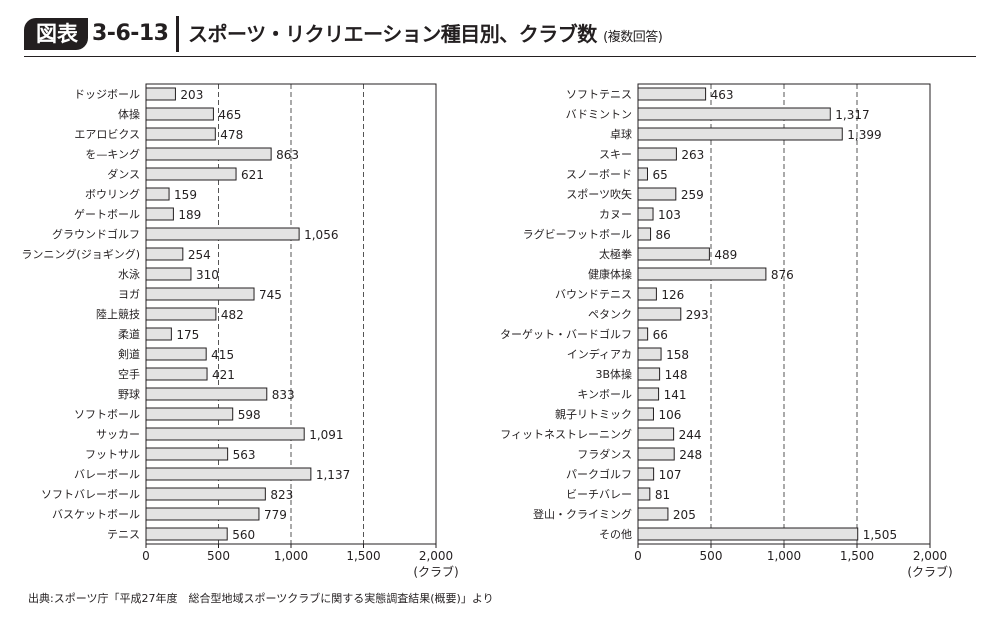  What do you see at coordinates (129, 354) in the screenshot?
I see `category-label: 剣道` at bounding box center [129, 354].